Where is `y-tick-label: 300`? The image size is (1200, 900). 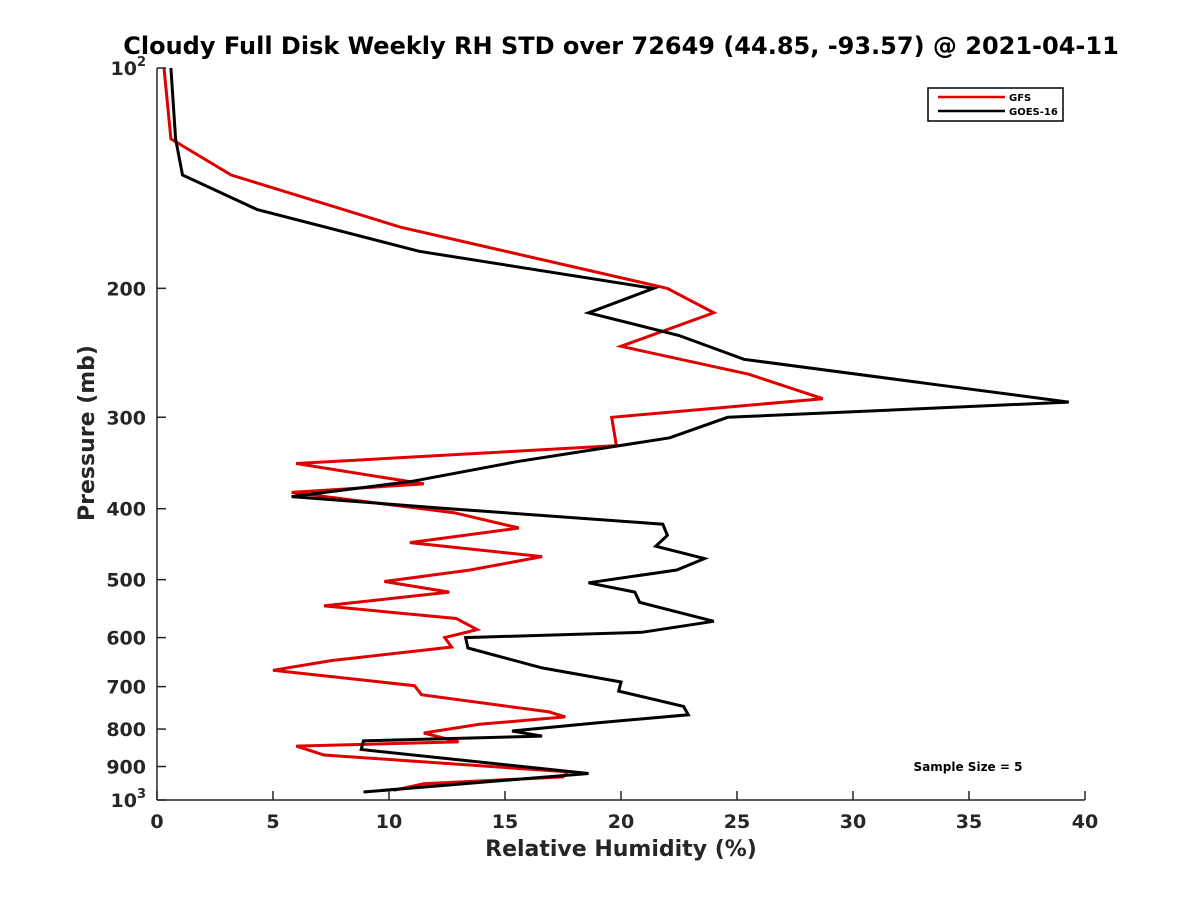
y-tick-label: 300 is located at coordinates (126, 418).